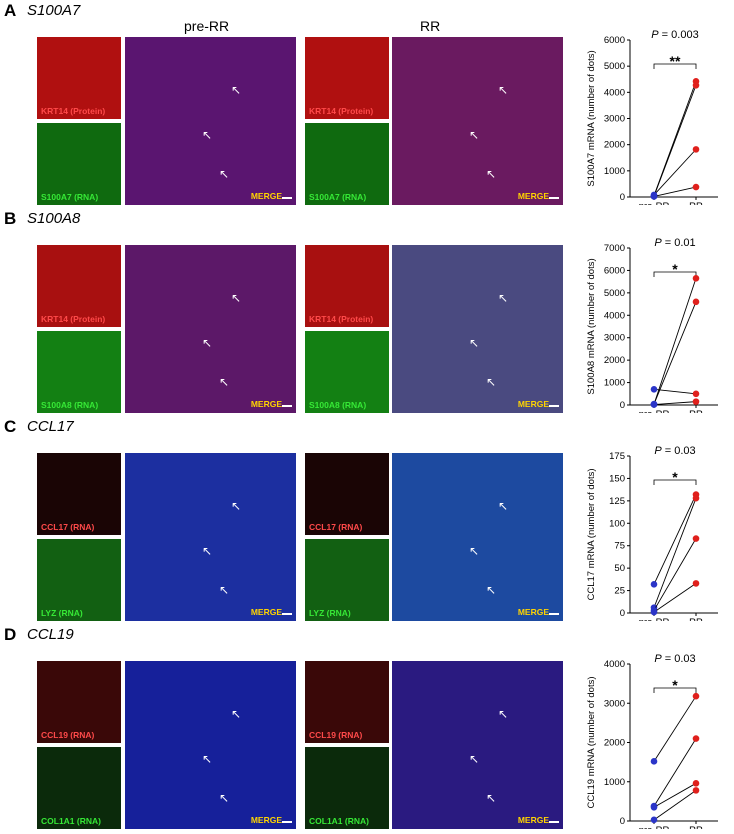 Image resolution: width=734 pixels, height=834 pixels. What do you see at coordinates (619, 591) in the screenshot?
I see `y-tick-label: 25` at bounding box center [619, 591].